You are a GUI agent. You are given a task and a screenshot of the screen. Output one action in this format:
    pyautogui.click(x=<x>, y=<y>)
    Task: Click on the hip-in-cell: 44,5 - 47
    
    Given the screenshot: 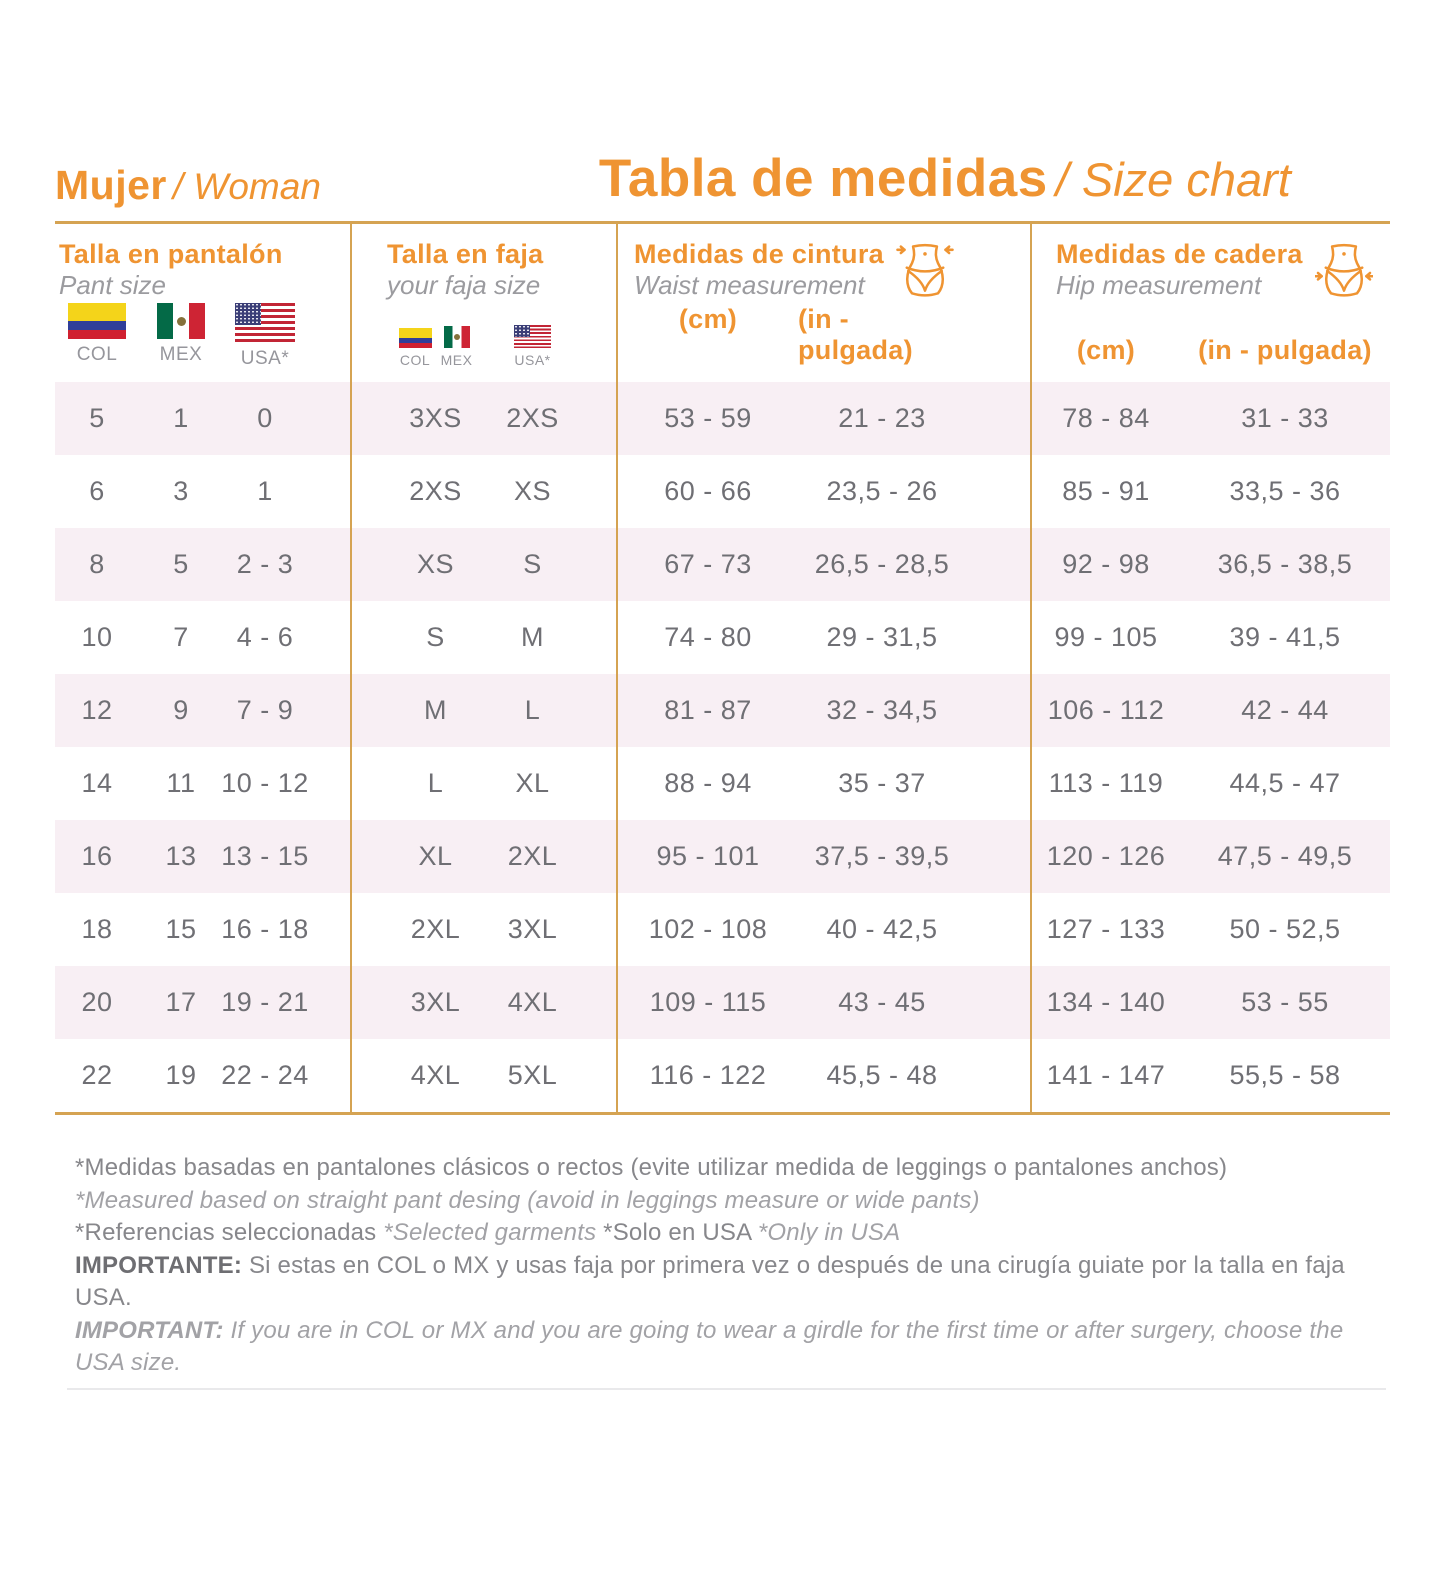 What is the action you would take?
    pyautogui.click(x=1285, y=783)
    